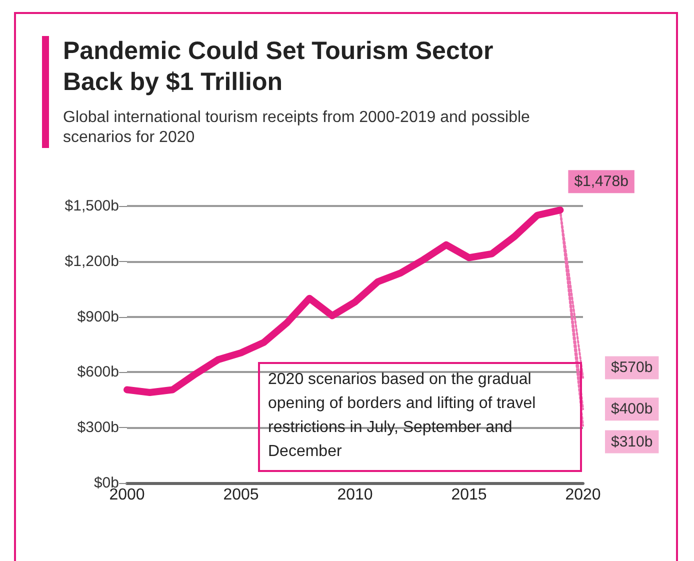 The image size is (694, 561). I want to click on x-tick-label: 2010, so click(355, 495).